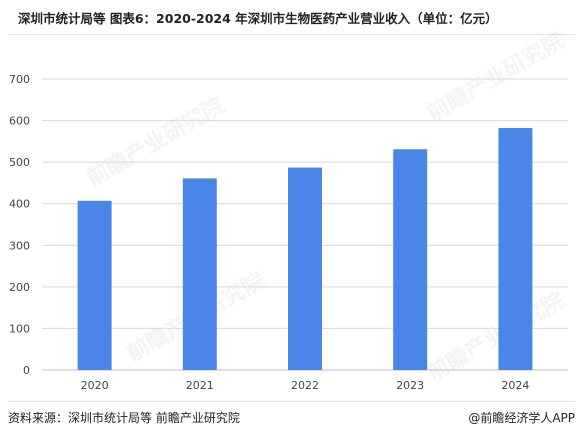  I want to click on bar-2024, so click(515, 249).